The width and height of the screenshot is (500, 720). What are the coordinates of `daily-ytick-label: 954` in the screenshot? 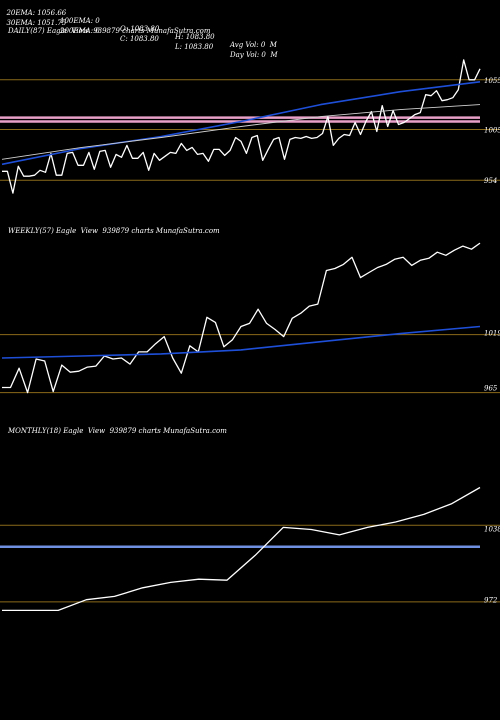 It's located at (490, 181).